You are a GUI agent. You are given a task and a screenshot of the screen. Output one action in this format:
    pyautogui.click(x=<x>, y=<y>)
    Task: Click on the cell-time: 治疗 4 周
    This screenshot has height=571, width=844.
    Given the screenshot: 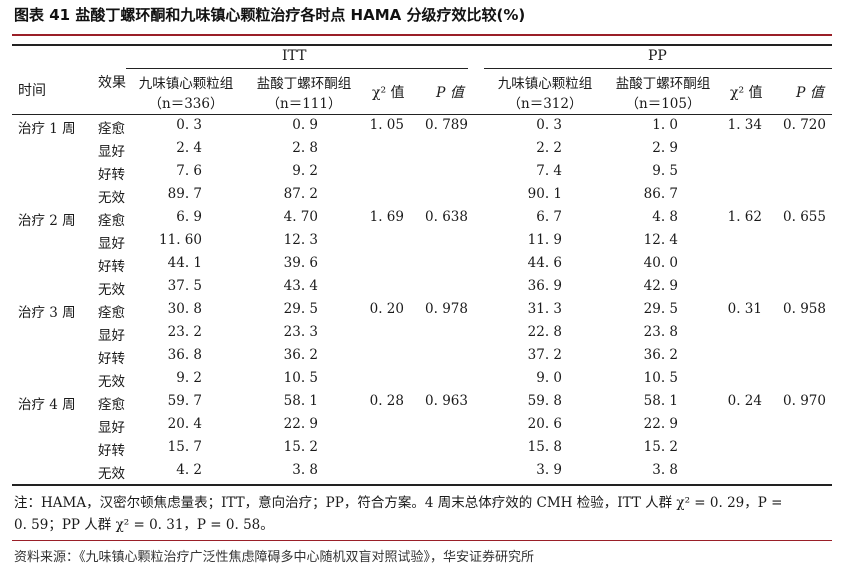 What is the action you would take?
    pyautogui.click(x=47, y=405)
    